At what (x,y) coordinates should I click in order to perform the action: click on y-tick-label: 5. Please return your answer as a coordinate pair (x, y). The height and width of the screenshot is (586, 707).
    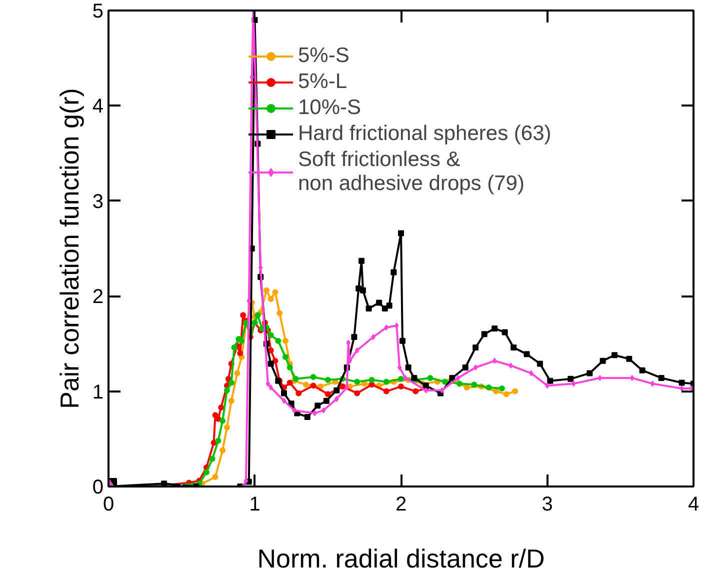
    Looking at the image, I should click on (98, 11).